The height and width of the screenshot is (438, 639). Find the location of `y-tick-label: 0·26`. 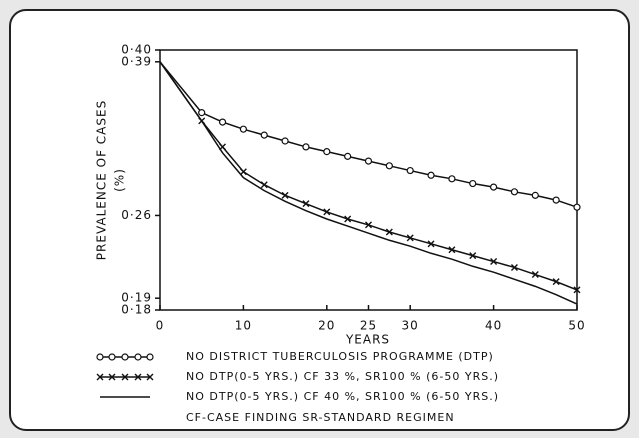

y-tick-label: 0·26 is located at coordinates (136, 215).